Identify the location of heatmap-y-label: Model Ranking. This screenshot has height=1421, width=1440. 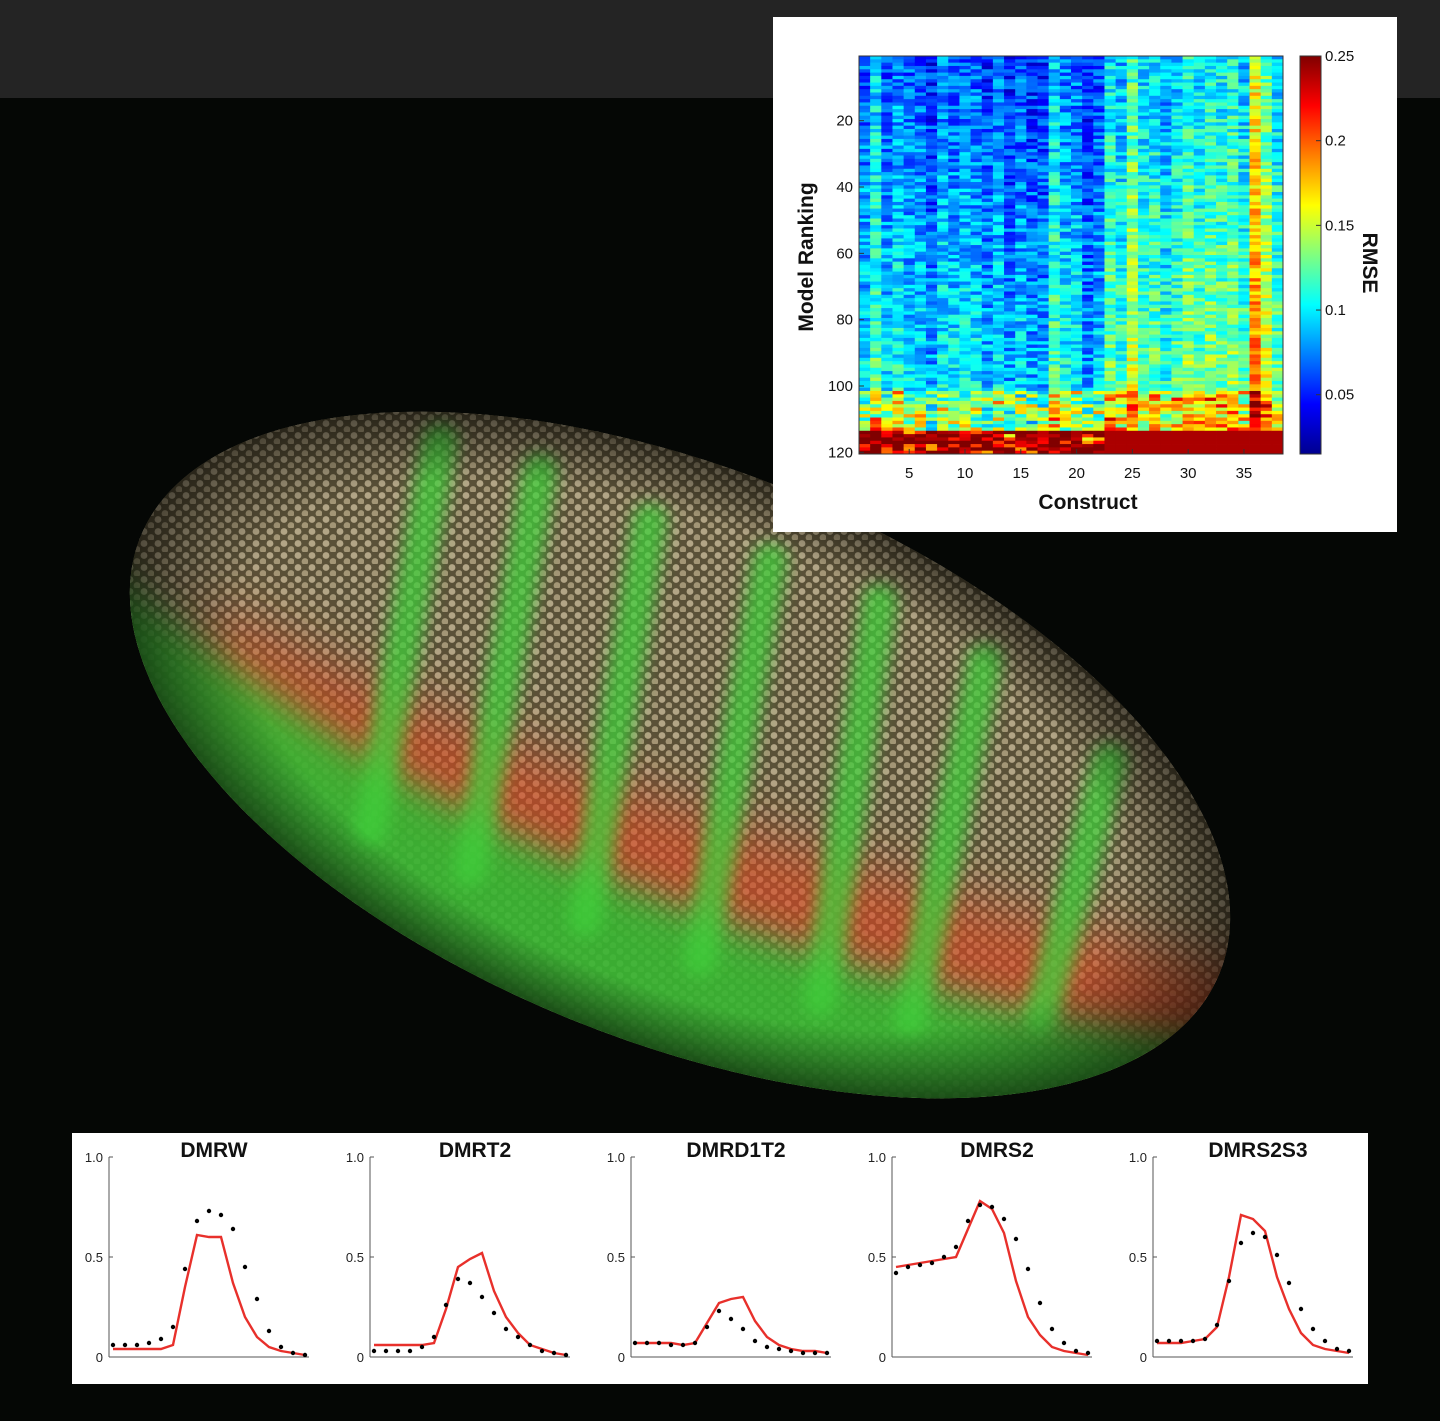
(806, 256).